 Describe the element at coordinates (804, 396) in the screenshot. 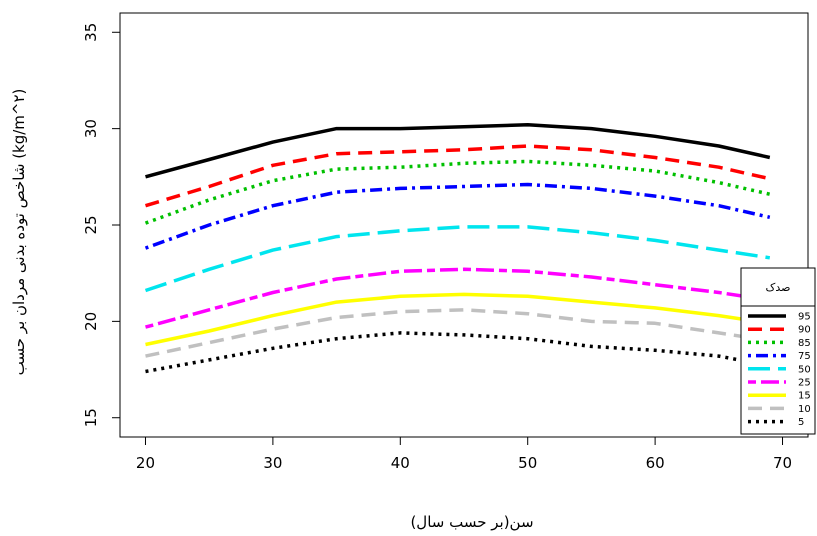

I see `legend-label-p15: 15` at that location.